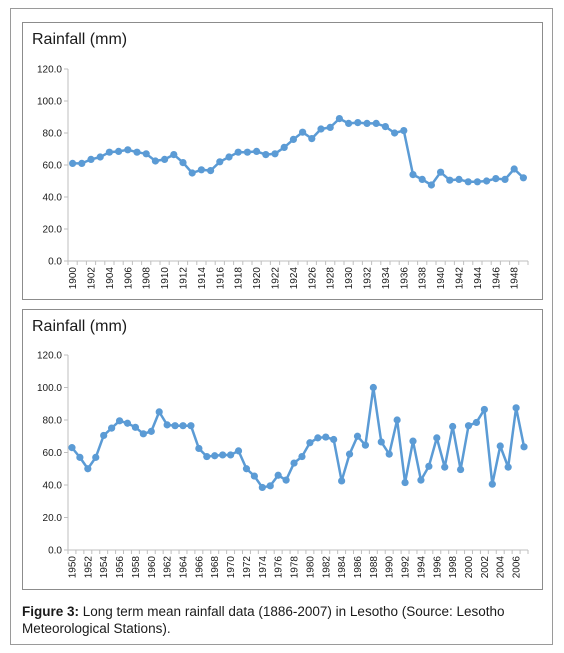  What do you see at coordinates (515, 278) in the screenshot?
I see `x-tick-label: 1948` at bounding box center [515, 278].